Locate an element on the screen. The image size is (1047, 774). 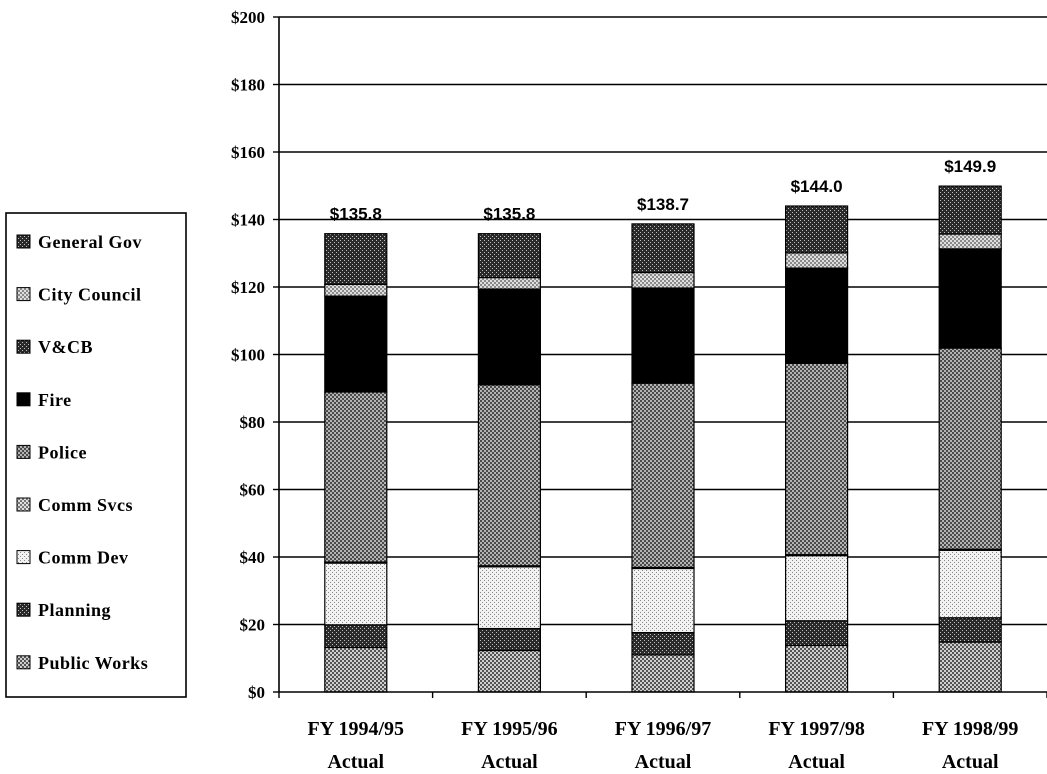
y-tick-label: $0 is located at coordinates (256, 692).